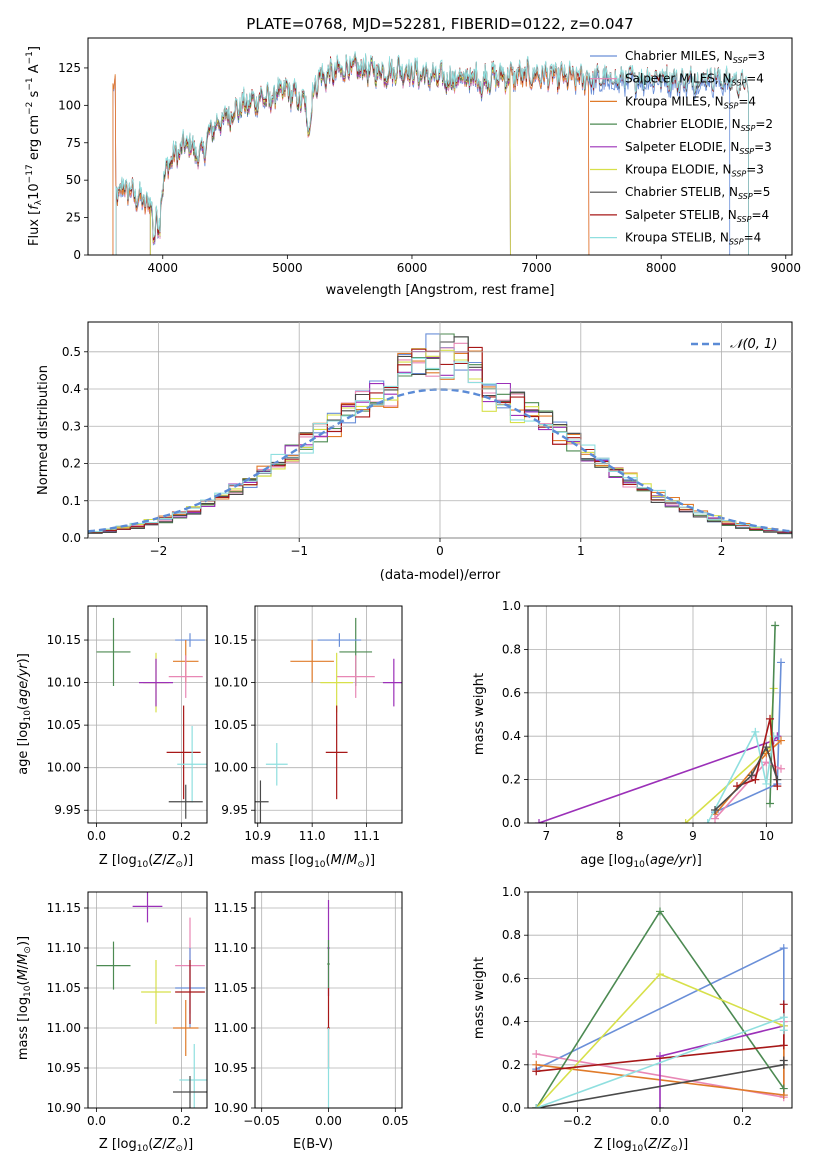  Describe the element at coordinates (722, 551) in the screenshot. I see `residuals-xtick-label: 2` at that location.